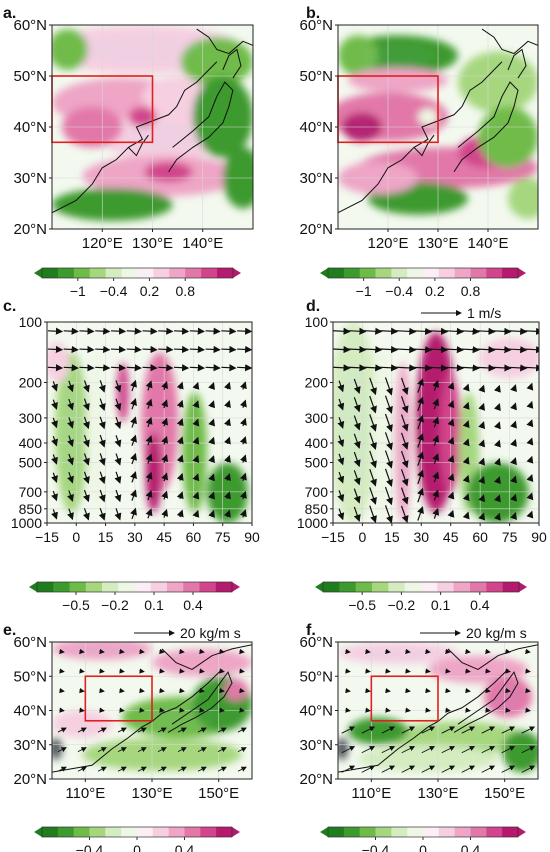  Describe the element at coordinates (387, 243) in the screenshot. I see `x-tick-label: 120°E` at that location.